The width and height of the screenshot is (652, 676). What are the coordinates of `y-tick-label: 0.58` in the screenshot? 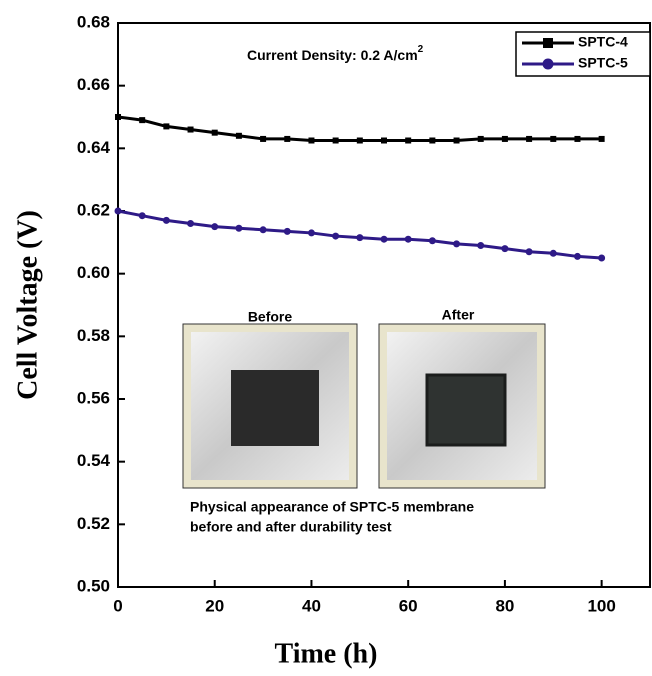 It's located at (93, 335).